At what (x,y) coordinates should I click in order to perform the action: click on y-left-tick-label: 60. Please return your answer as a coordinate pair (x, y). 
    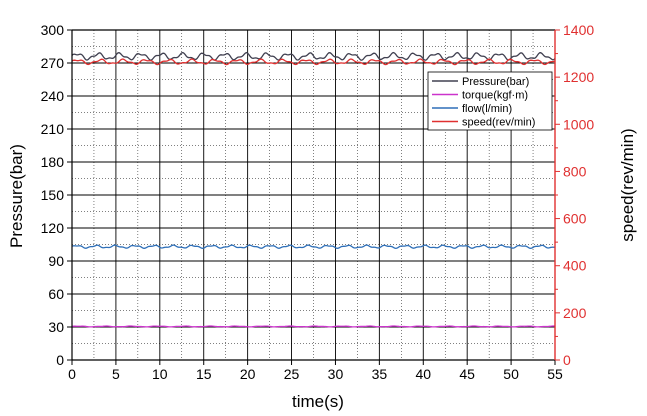
    Looking at the image, I should click on (56, 294).